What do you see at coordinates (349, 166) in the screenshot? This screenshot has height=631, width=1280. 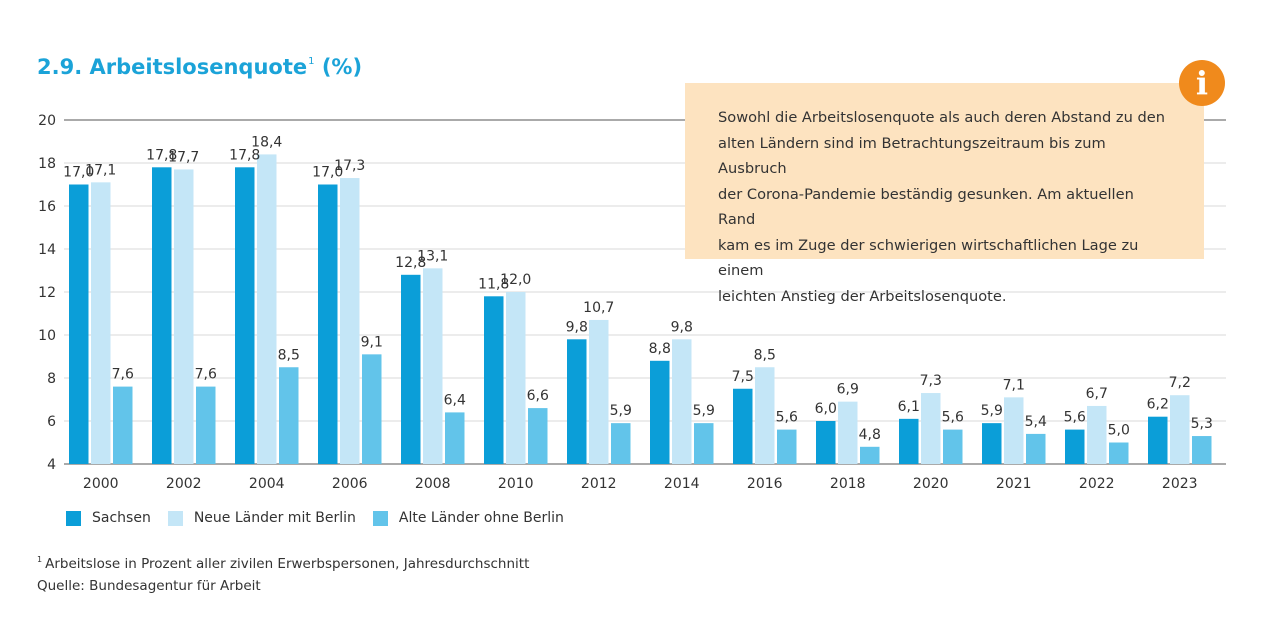 I see `data-label: 17,3` at bounding box center [349, 166].